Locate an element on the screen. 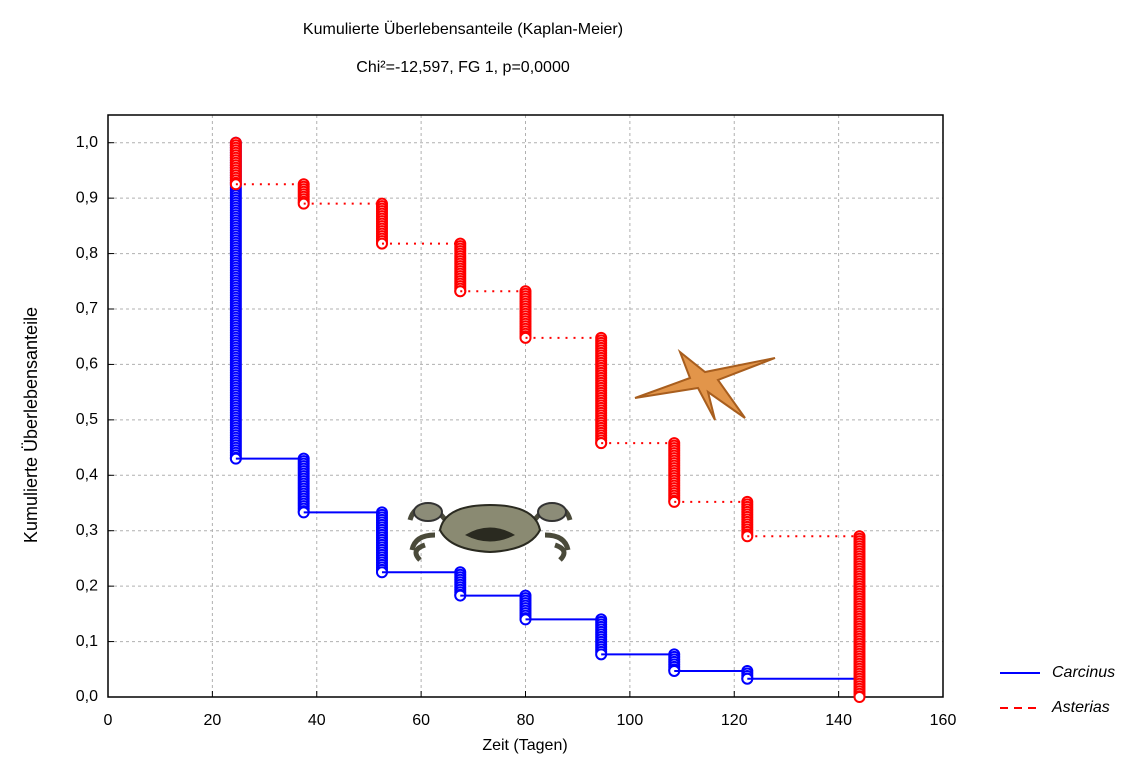 The height and width of the screenshot is (783, 1136). y-tick-label: 0,2 is located at coordinates (87, 585).